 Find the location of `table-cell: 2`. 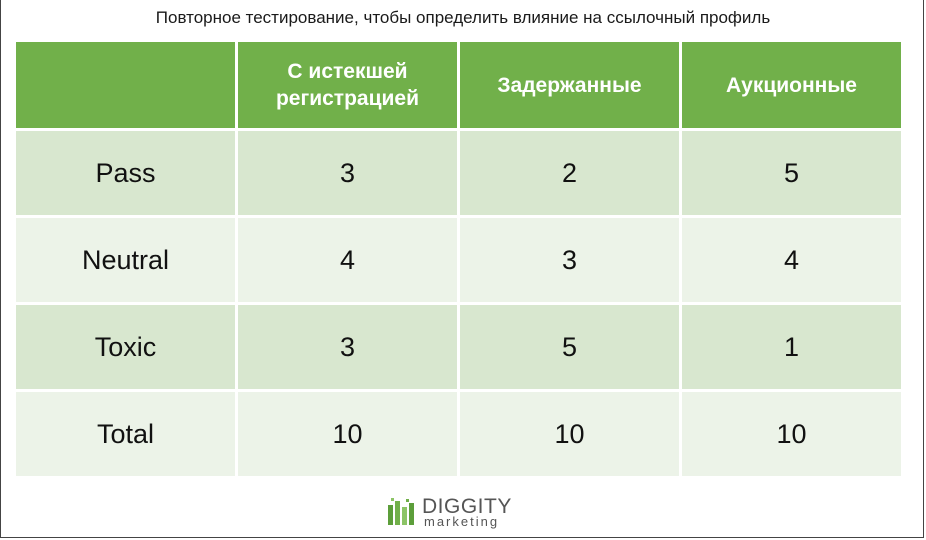

table-cell: 2 is located at coordinates (569, 173).